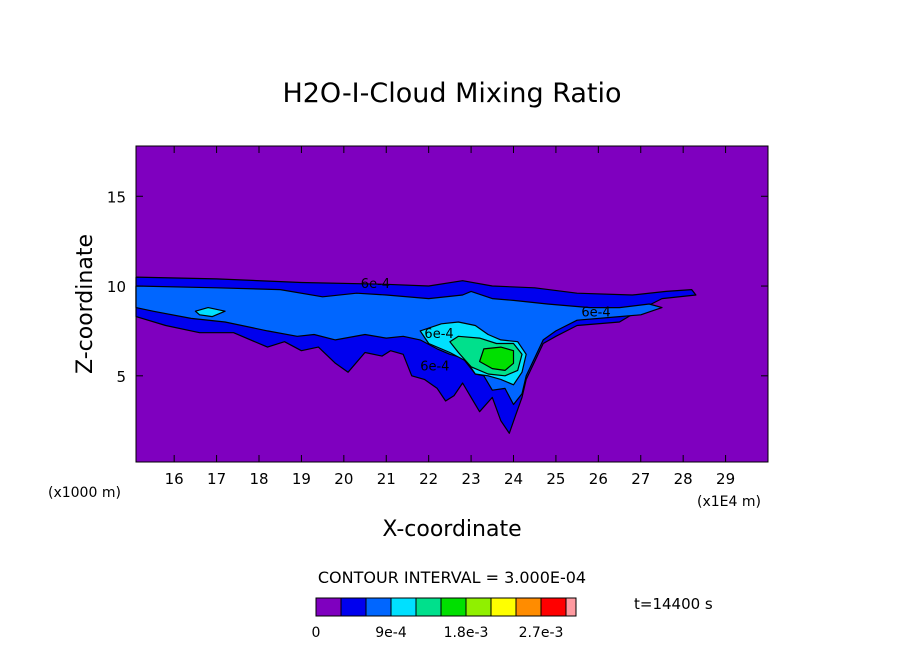 The image size is (904, 654). What do you see at coordinates (301, 479) in the screenshot?
I see `x-tick-label-19: 19` at bounding box center [301, 479].